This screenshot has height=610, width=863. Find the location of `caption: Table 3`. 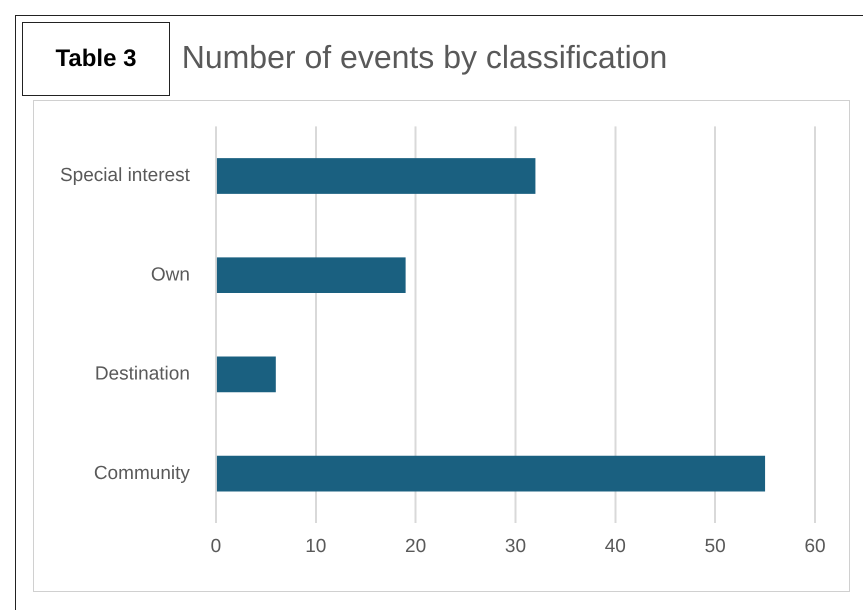

caption: Table 3 is located at coordinates (96, 59).